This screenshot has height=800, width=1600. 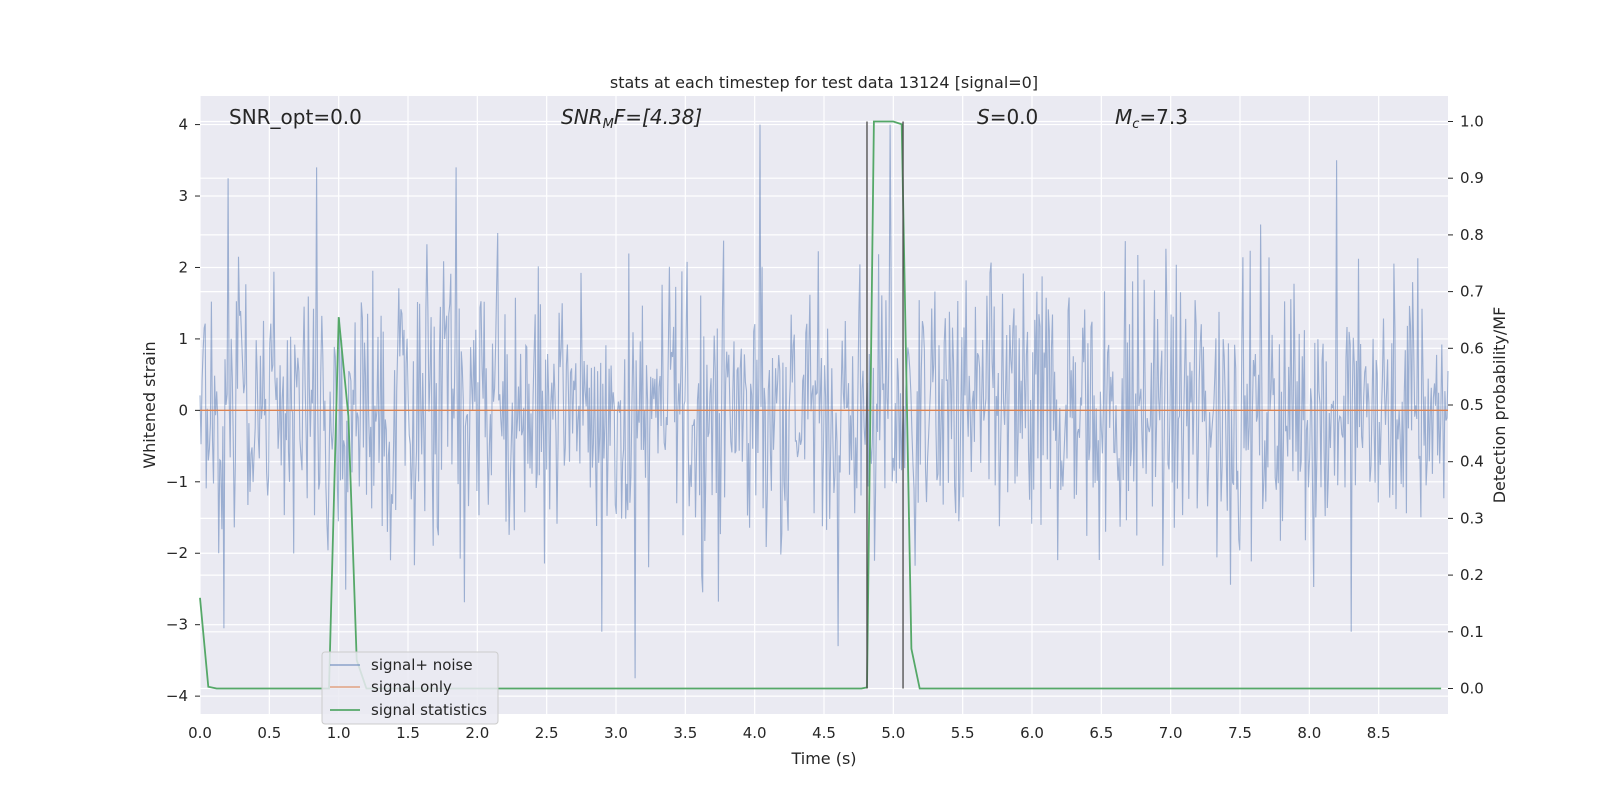 I want to click on x-tick-label: 3.0, so click(x=616, y=733).